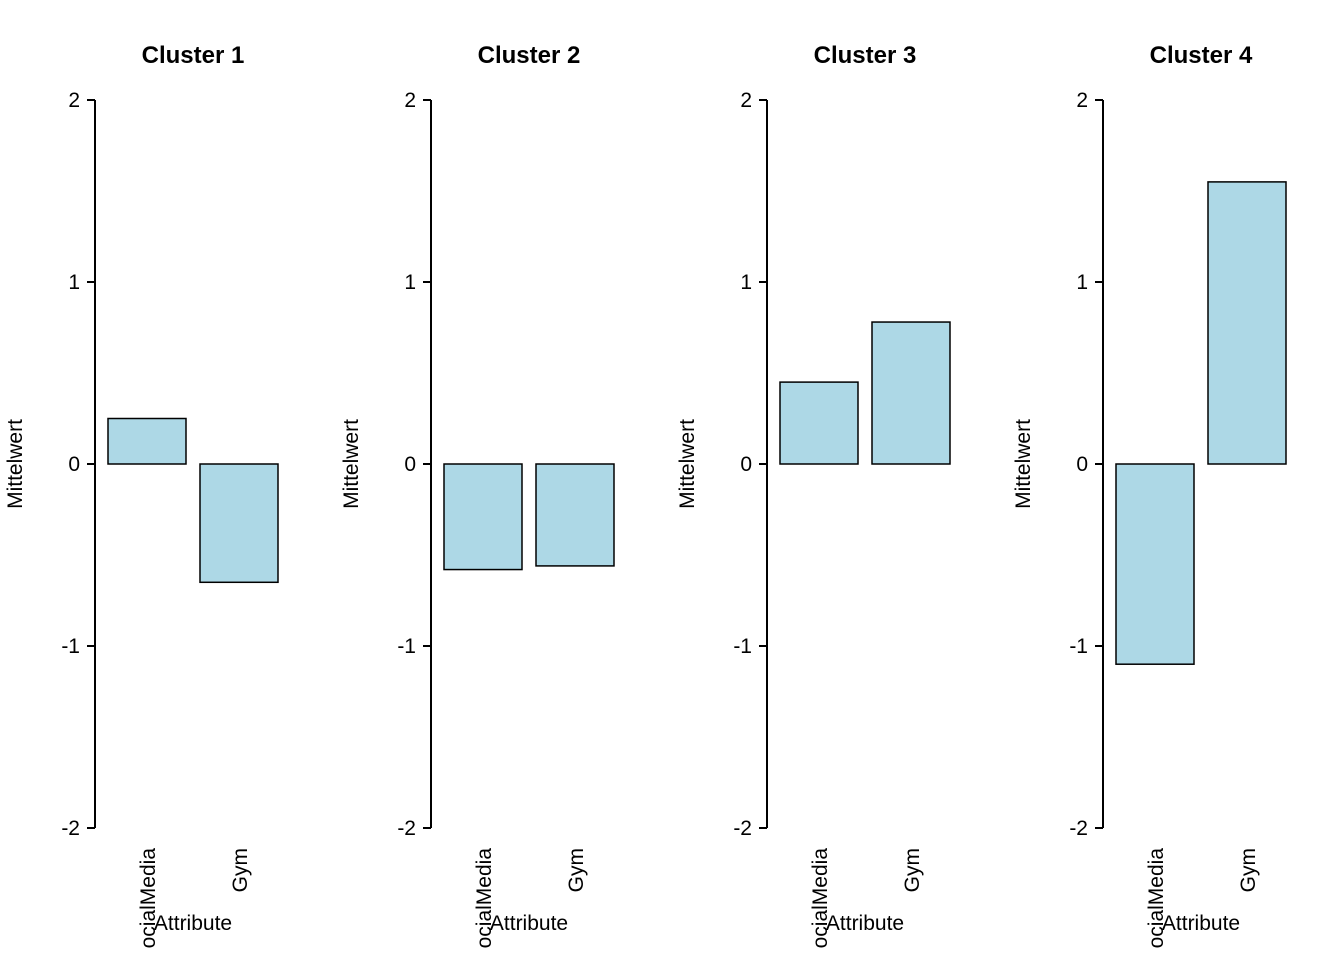 The image size is (1344, 960). What do you see at coordinates (529, 55) in the screenshot?
I see `panel-title: Cluster 2` at bounding box center [529, 55].